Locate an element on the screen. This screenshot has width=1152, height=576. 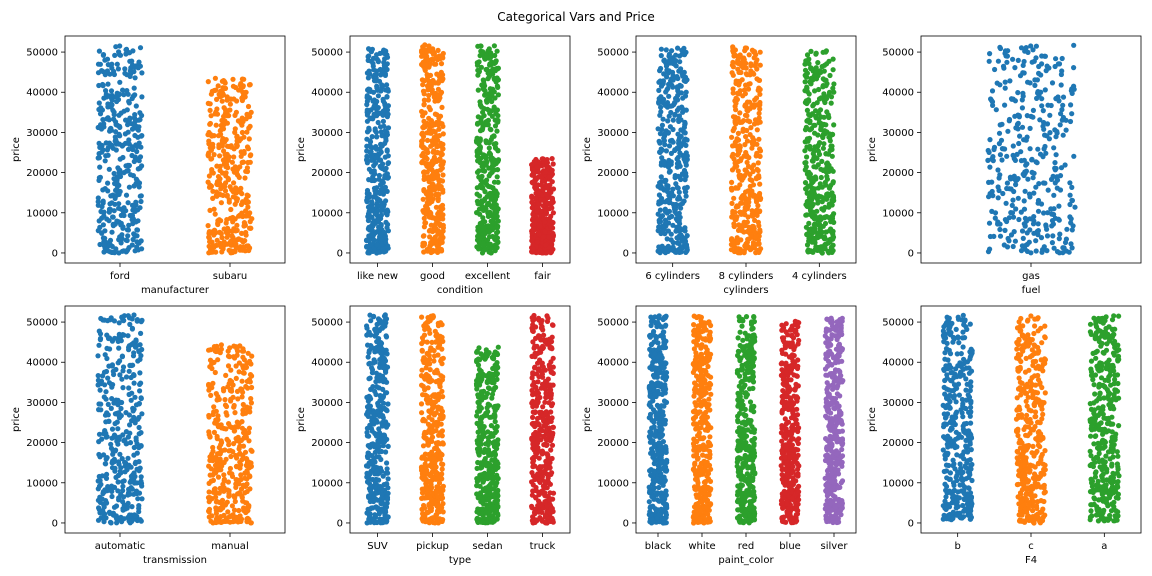
x-tick-label: 6 cylinders is located at coordinates (672, 276).